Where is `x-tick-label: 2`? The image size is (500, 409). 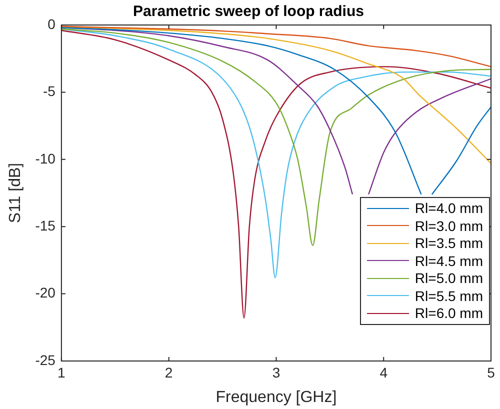
x-tick-label: 2 is located at coordinates (168, 372).